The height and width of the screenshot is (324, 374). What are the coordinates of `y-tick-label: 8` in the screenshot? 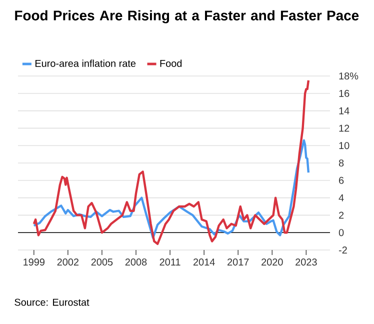 It's located at (341, 163).